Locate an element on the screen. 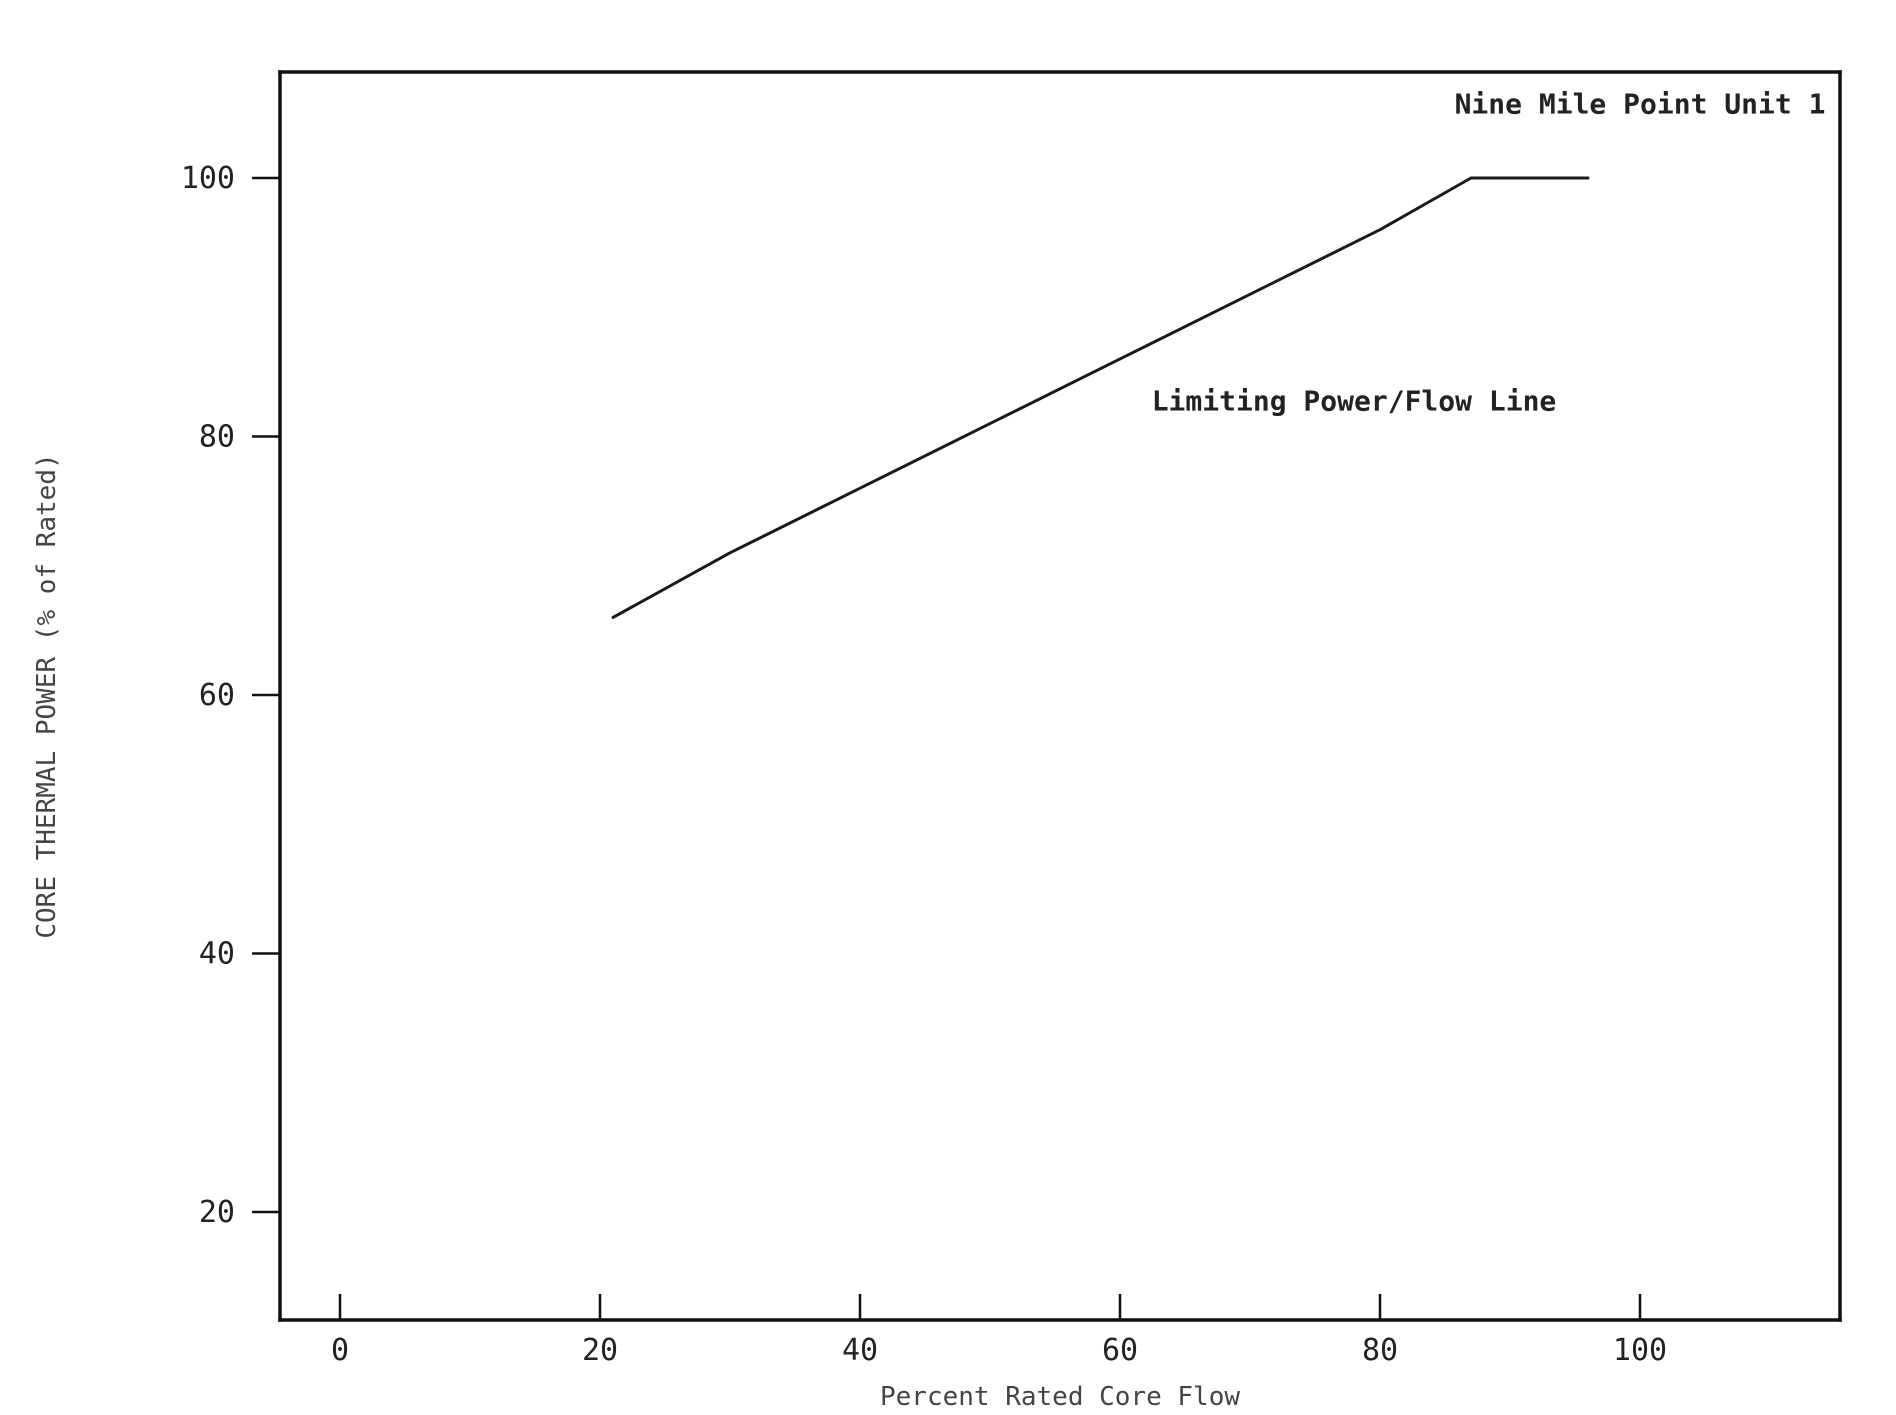 This screenshot has height=1415, width=1896. y-tick-label-20: 20 is located at coordinates (217, 1212).